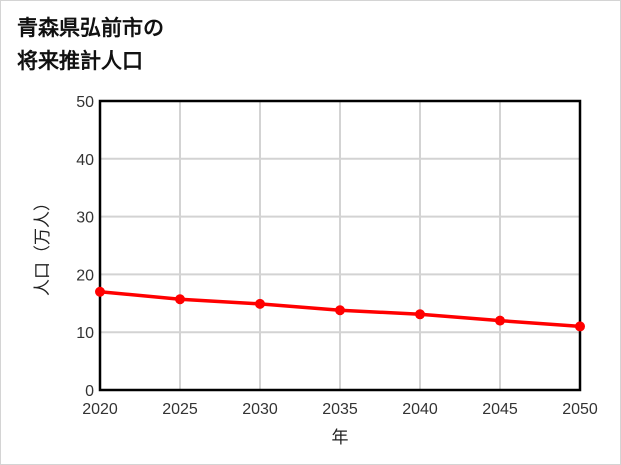 This screenshot has width=621, height=465. I want to click on x-tick-label: 2045, so click(500, 409).